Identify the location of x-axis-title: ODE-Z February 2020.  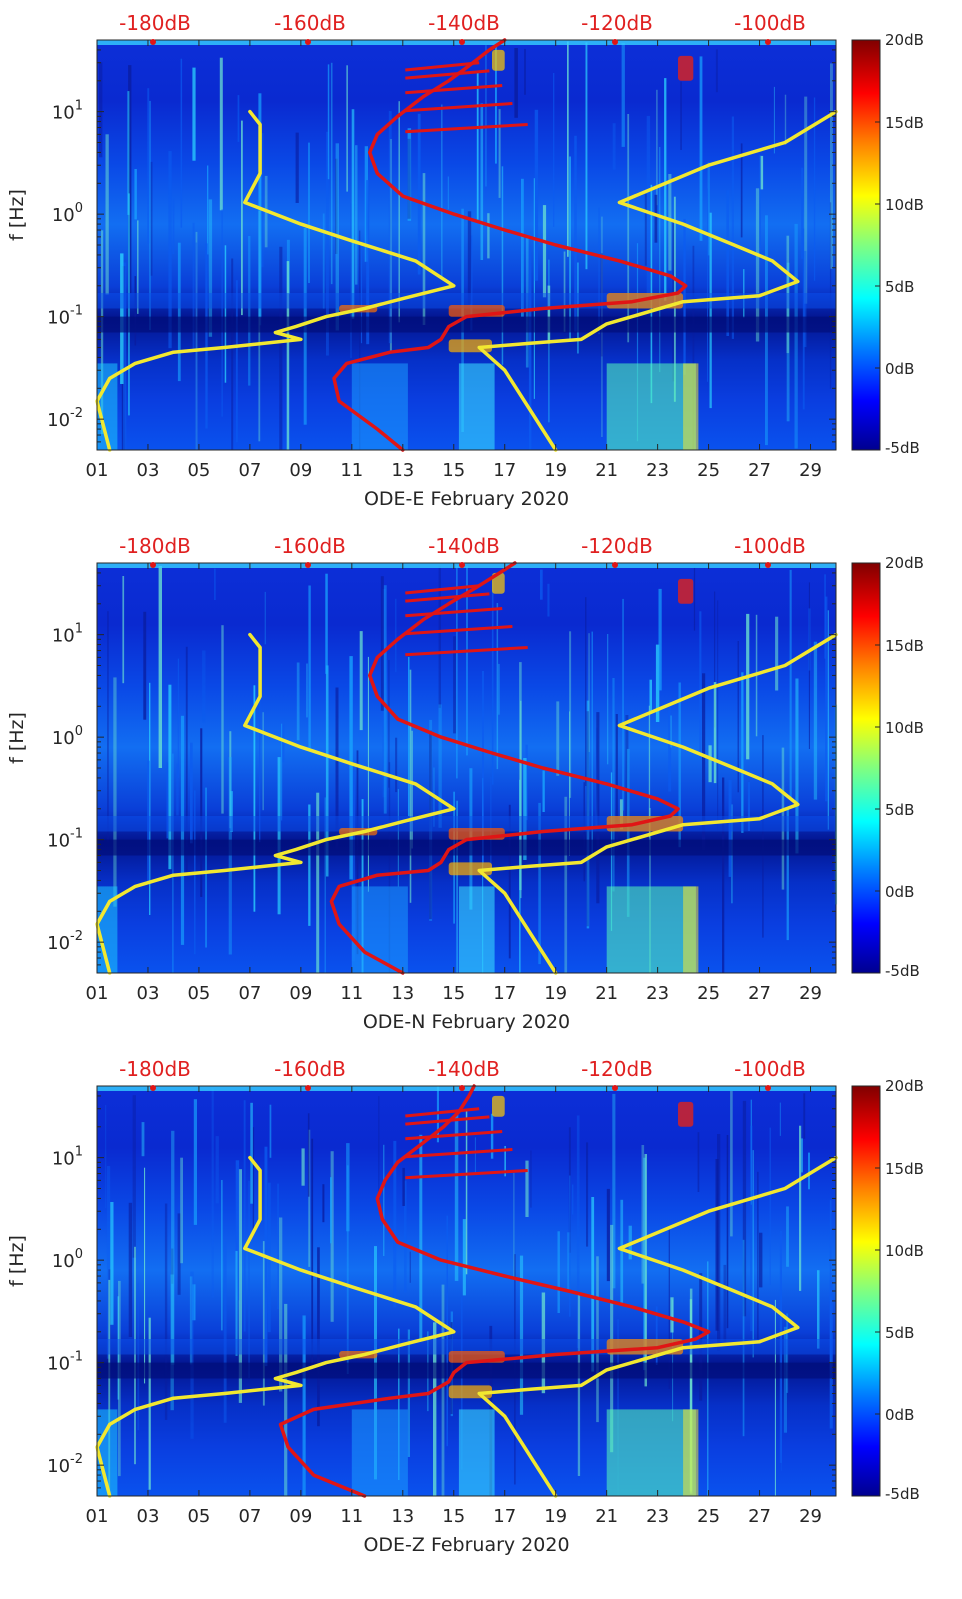
(466, 1545).